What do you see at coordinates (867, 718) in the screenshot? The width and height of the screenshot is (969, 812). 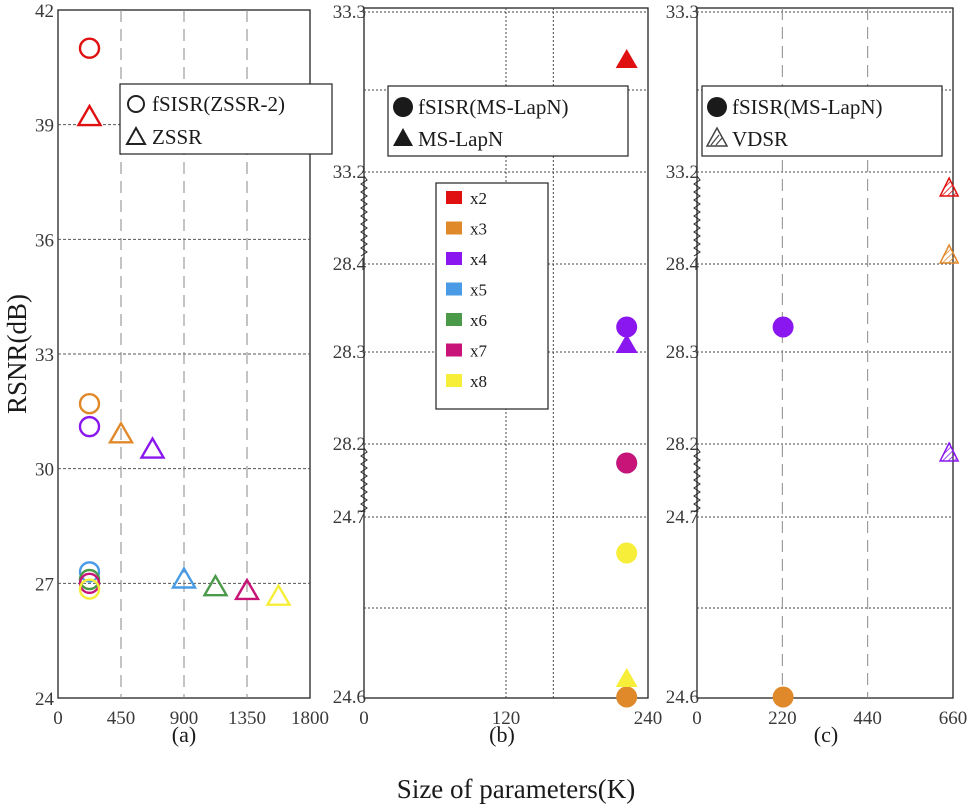 I see `x-tick-label: 440` at bounding box center [867, 718].